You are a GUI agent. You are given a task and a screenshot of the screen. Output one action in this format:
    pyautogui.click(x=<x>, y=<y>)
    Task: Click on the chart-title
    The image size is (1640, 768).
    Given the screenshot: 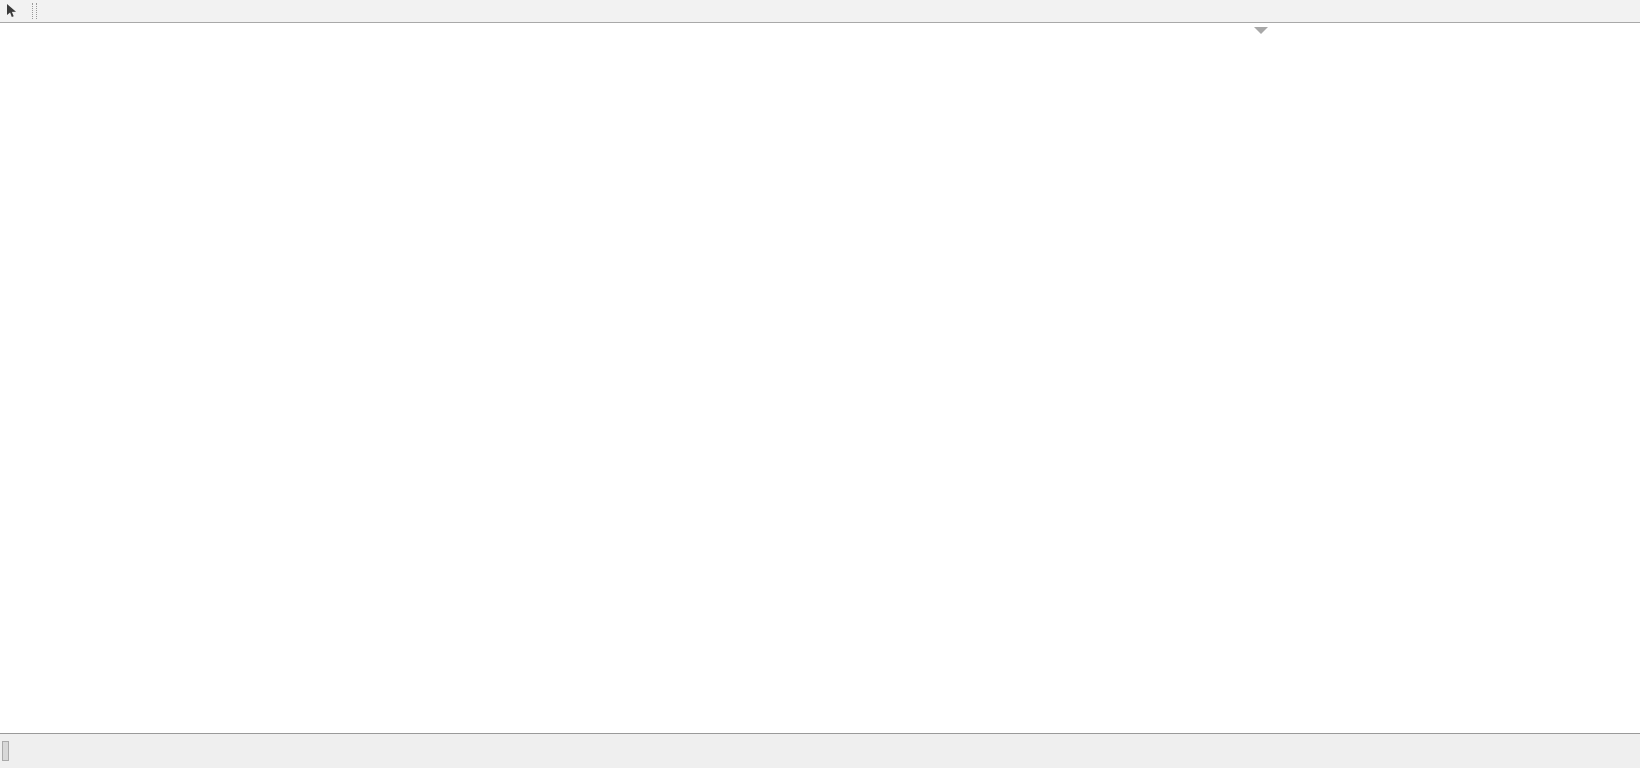 What is the action you would take?
    pyautogui.click(x=15, y=34)
    